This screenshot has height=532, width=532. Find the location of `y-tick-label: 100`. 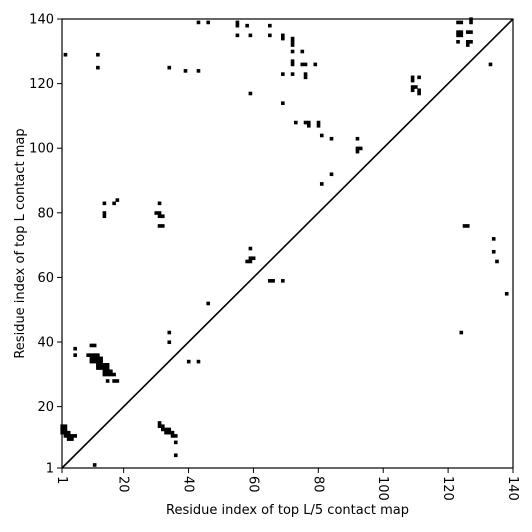

y-tick-label: 100 is located at coordinates (41, 149).